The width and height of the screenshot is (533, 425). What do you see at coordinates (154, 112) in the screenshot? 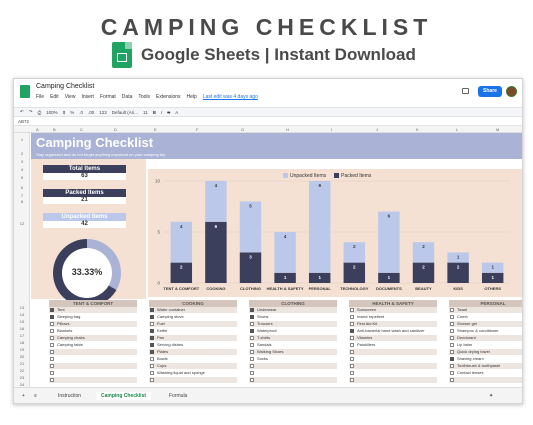
I see `bold-icon: B` at bounding box center [154, 112].